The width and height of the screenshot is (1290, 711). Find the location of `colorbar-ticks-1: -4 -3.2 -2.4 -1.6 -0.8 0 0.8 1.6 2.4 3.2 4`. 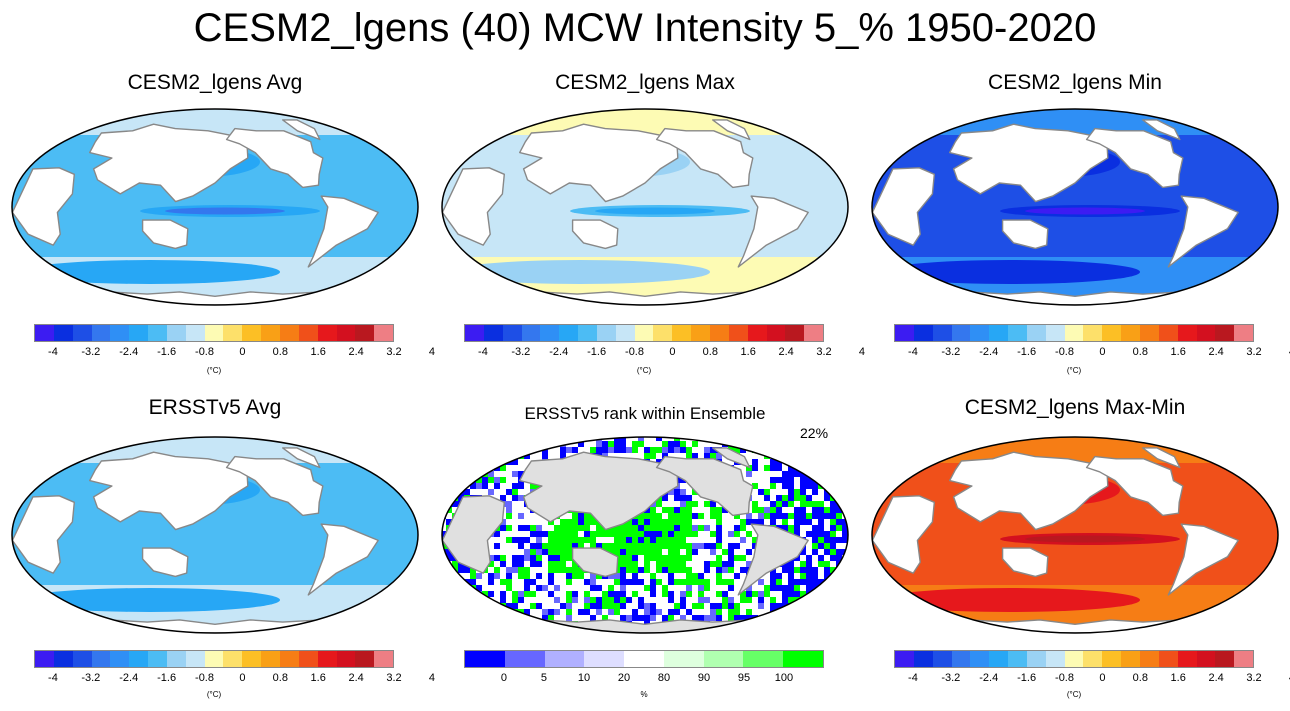

colorbar-ticks-1: -4 -3.2 -2.4 -1.6 -0.8 0 0.8 1.6 2.4 3.2 4 is located at coordinates (234, 353).